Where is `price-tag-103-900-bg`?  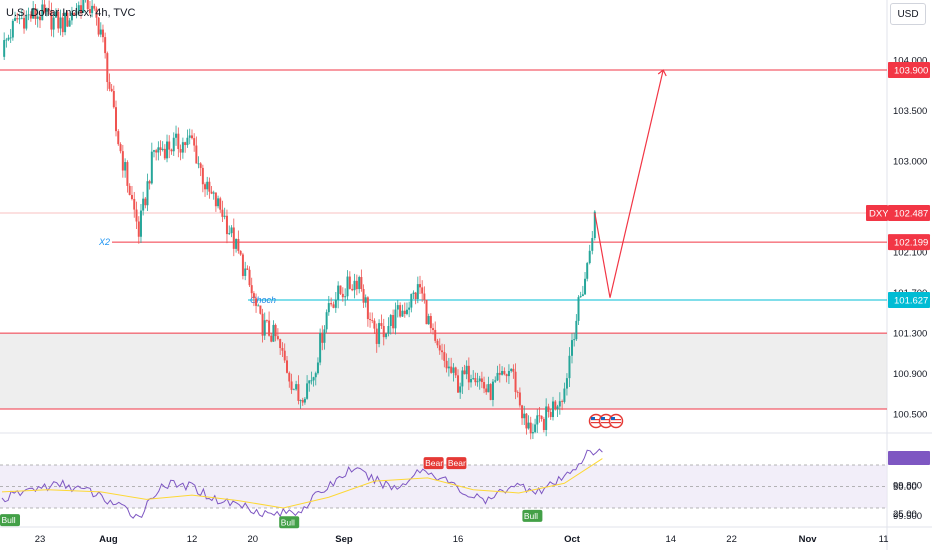
price-tag-103-900-bg is located at coordinates (909, 70).